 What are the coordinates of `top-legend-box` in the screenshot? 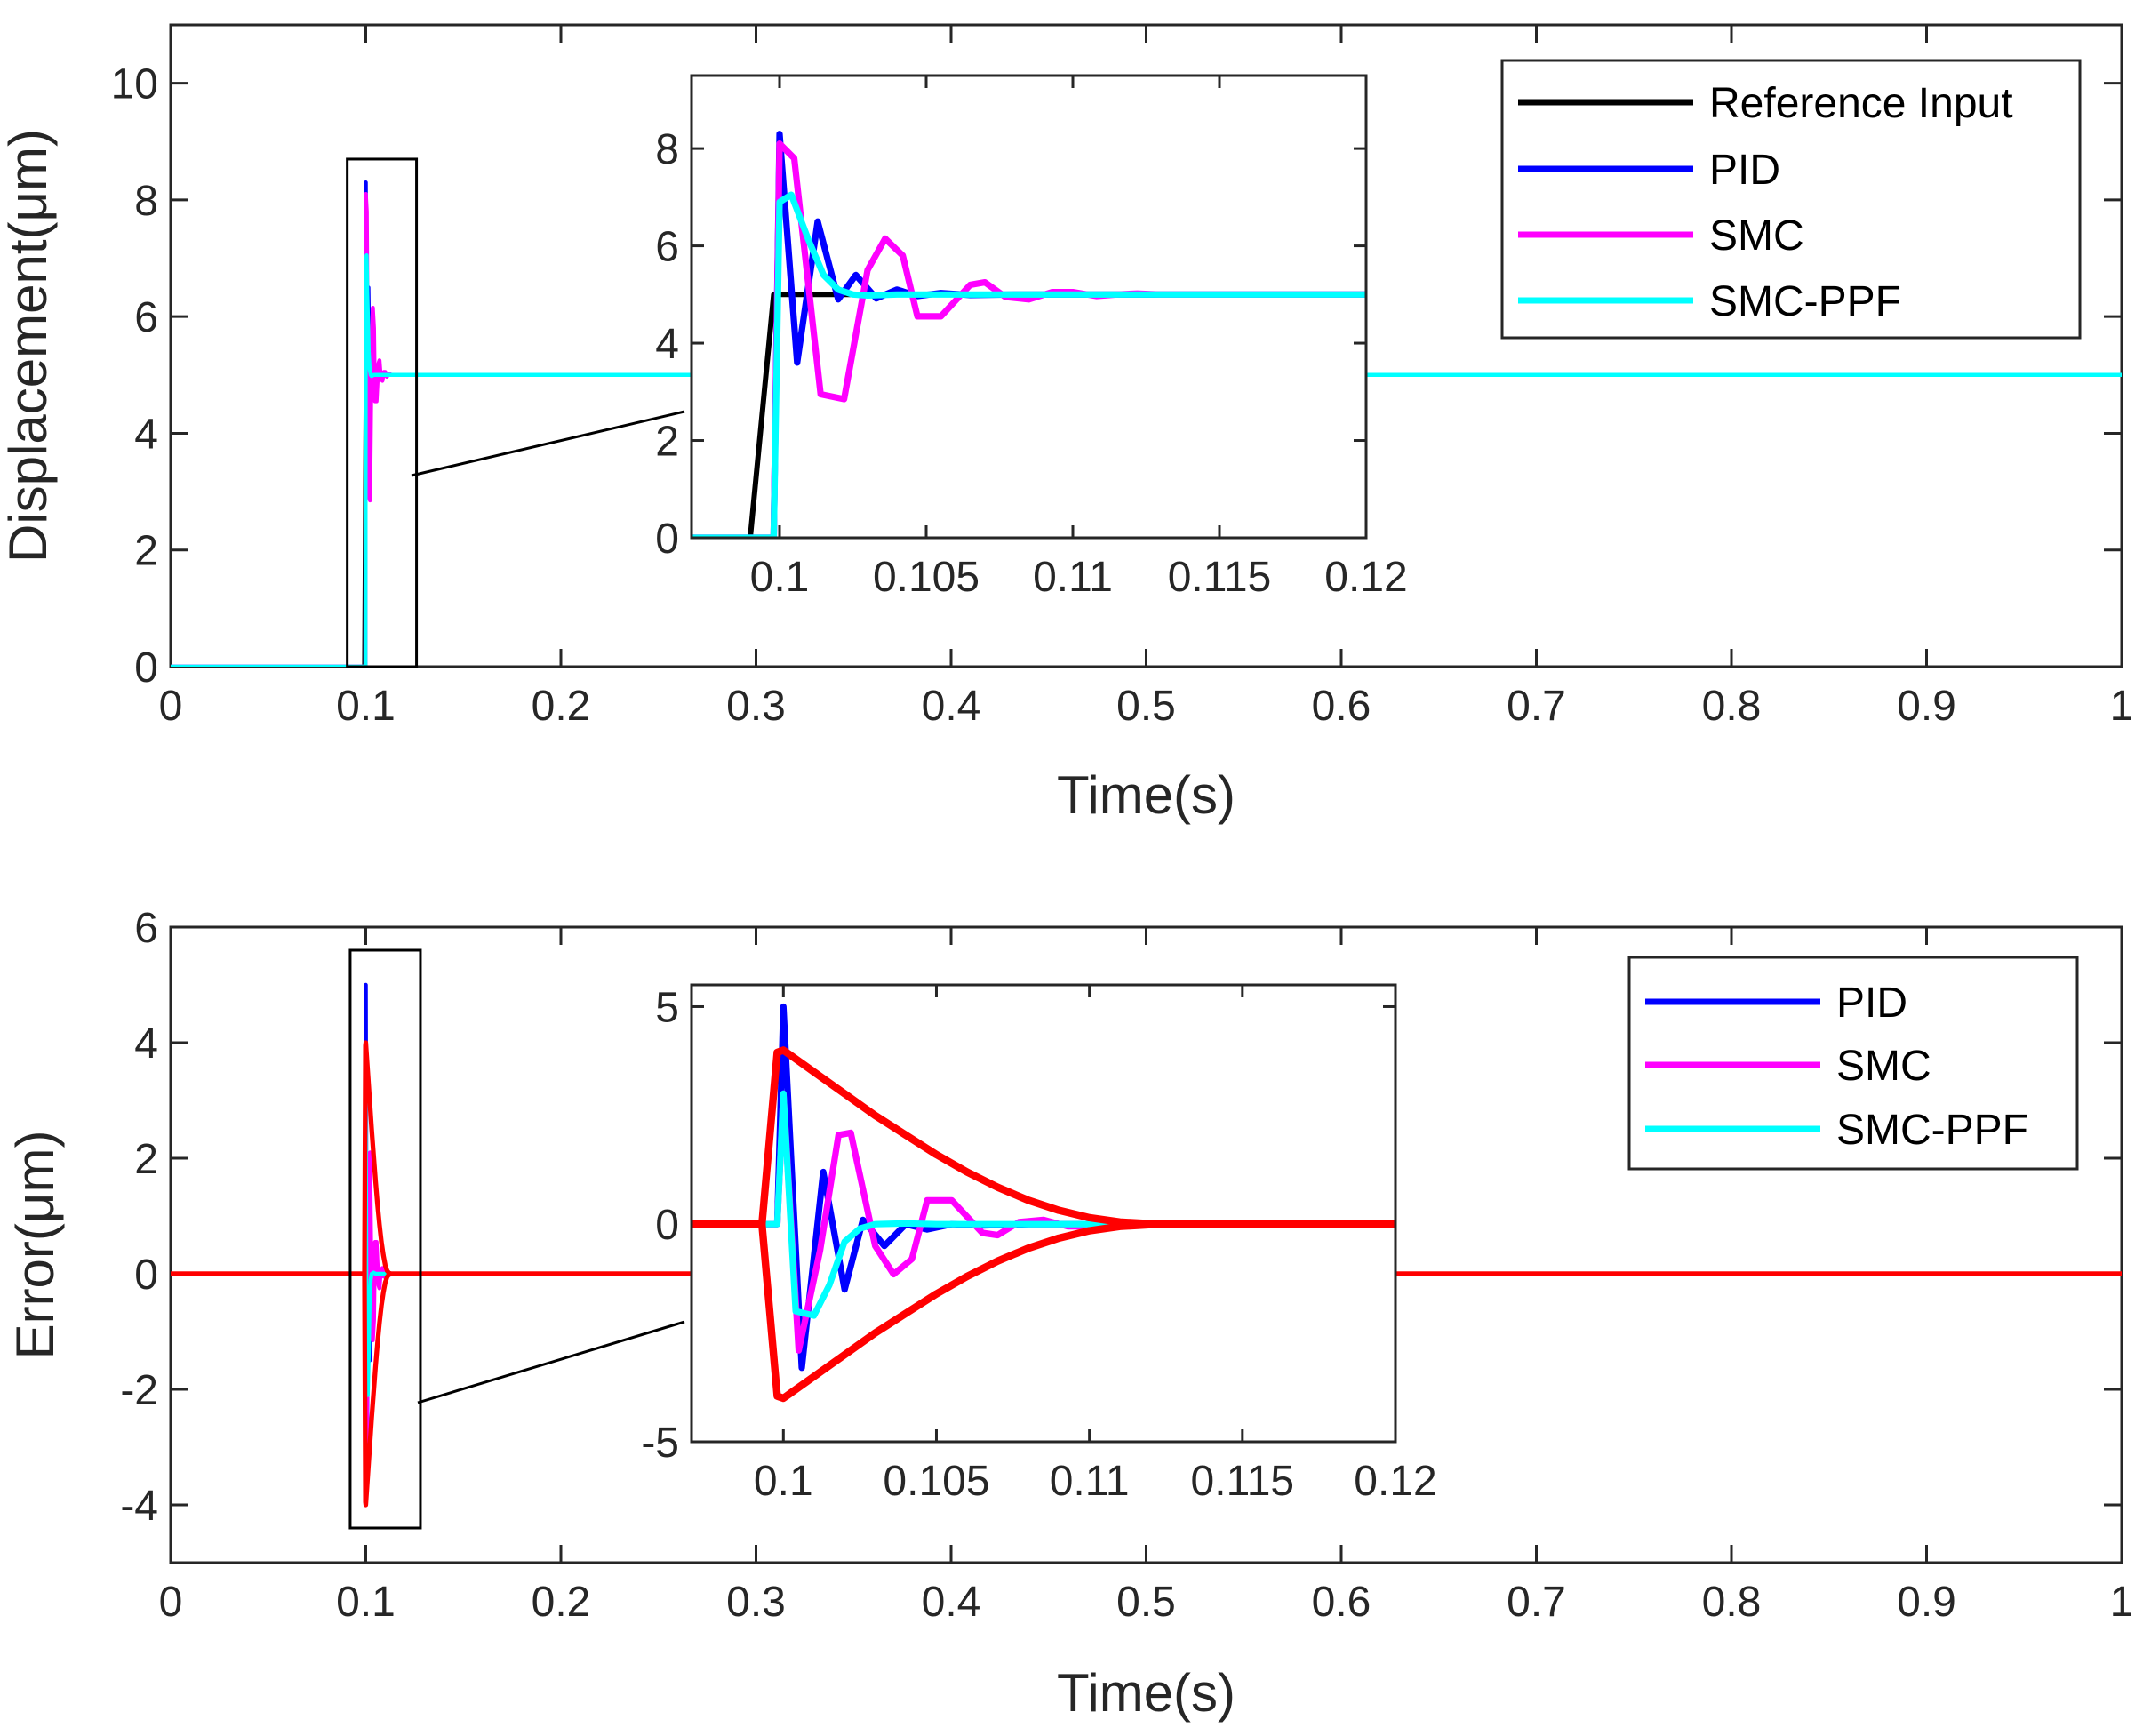 It's located at (1791, 199).